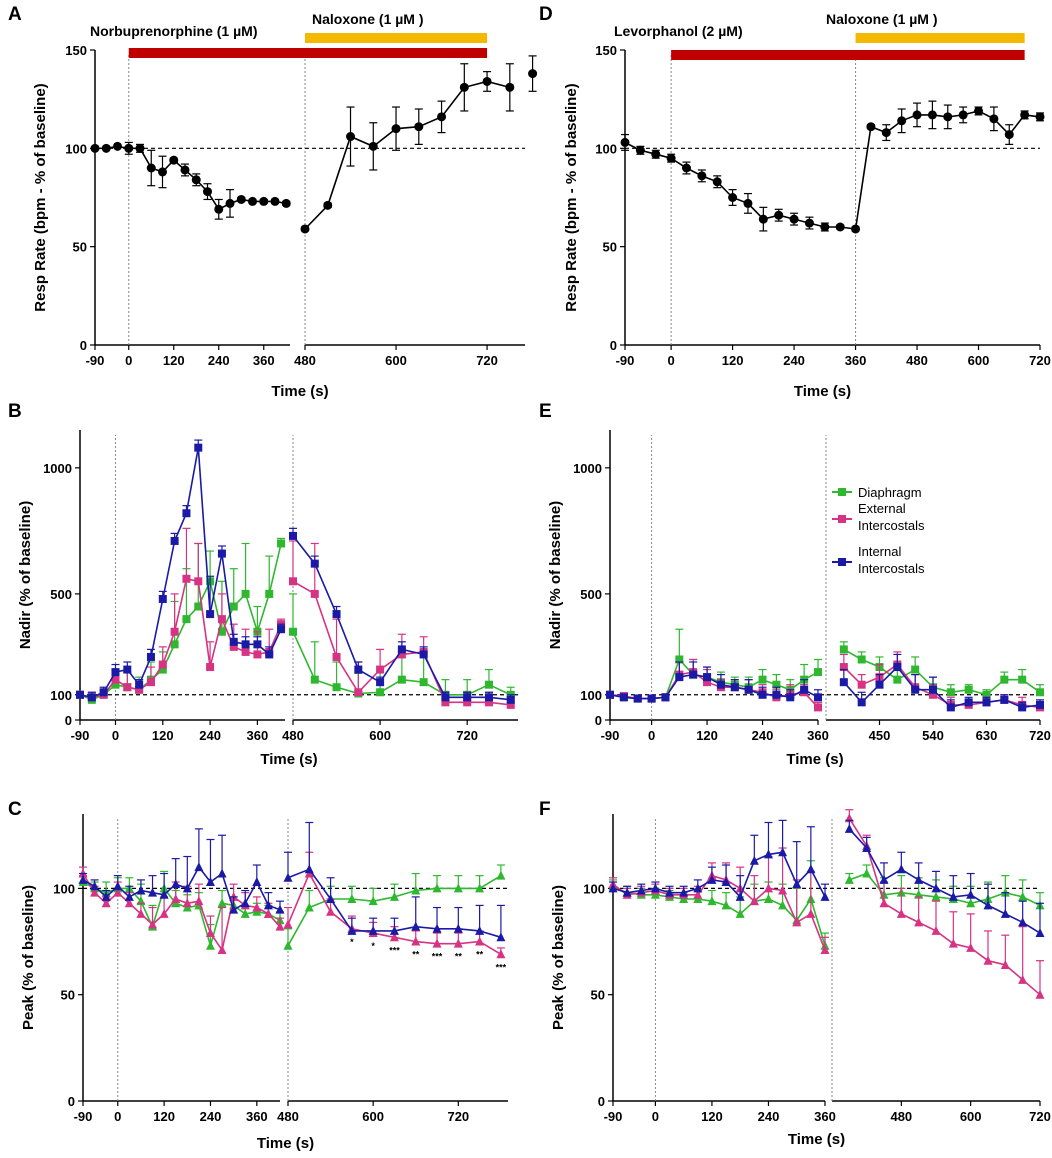 Image resolution: width=1052 pixels, height=1158 pixels. I want to click on chart-e-x-tick-label: 630, so click(987, 735).